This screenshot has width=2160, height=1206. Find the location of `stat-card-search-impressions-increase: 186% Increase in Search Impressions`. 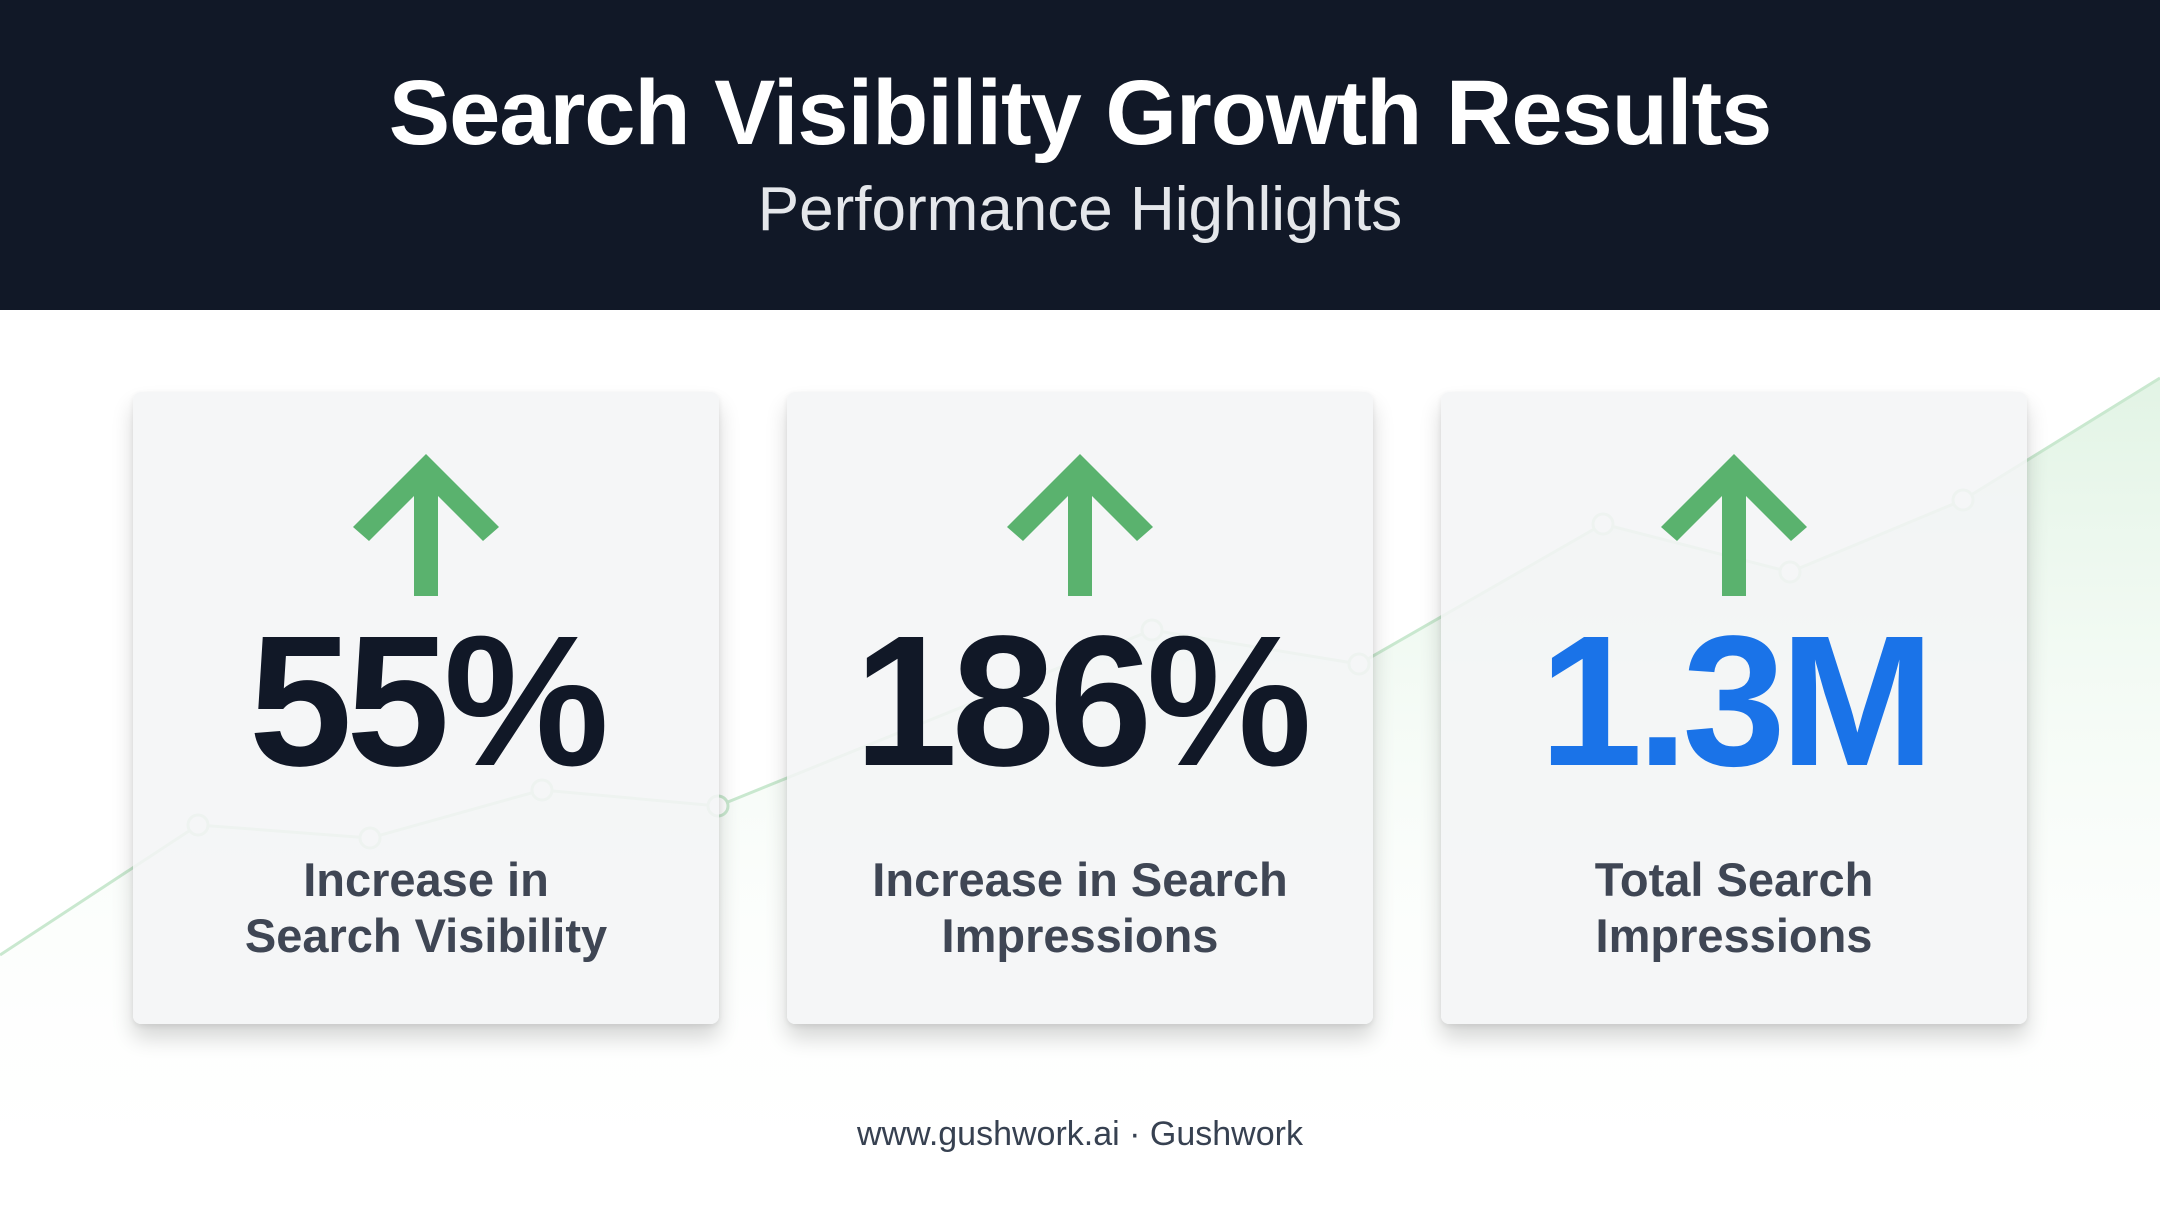

stat-card-search-impressions-increase: 186% Increase in Search Impressions is located at coordinates (1080, 708).